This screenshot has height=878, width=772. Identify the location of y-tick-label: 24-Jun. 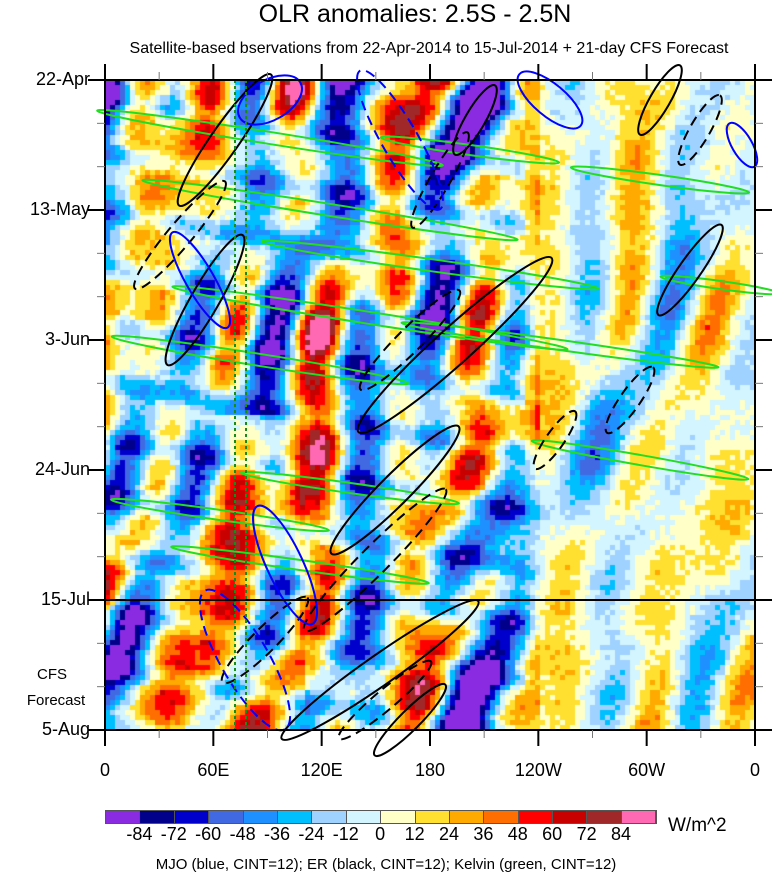
(62, 469).